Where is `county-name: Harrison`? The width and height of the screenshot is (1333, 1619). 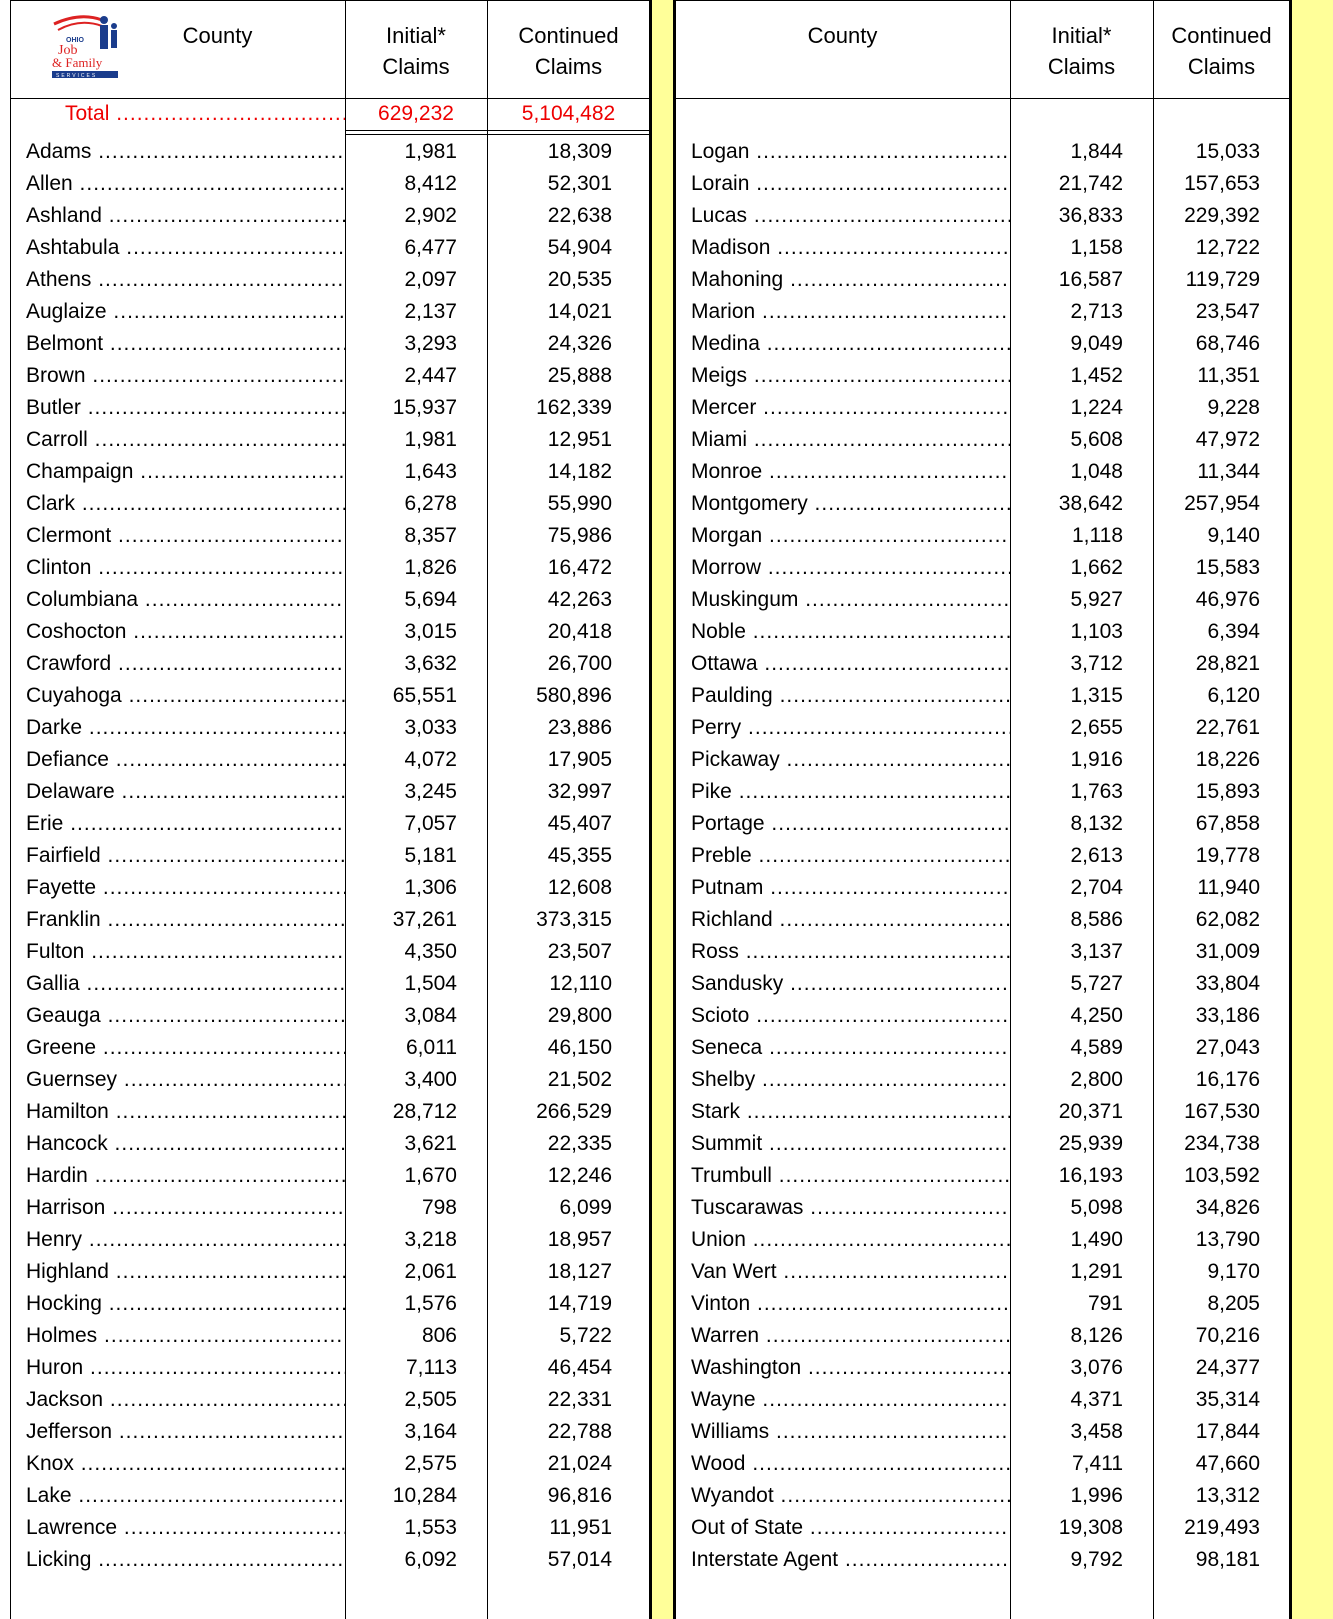 county-name: Harrison is located at coordinates (177, 1208).